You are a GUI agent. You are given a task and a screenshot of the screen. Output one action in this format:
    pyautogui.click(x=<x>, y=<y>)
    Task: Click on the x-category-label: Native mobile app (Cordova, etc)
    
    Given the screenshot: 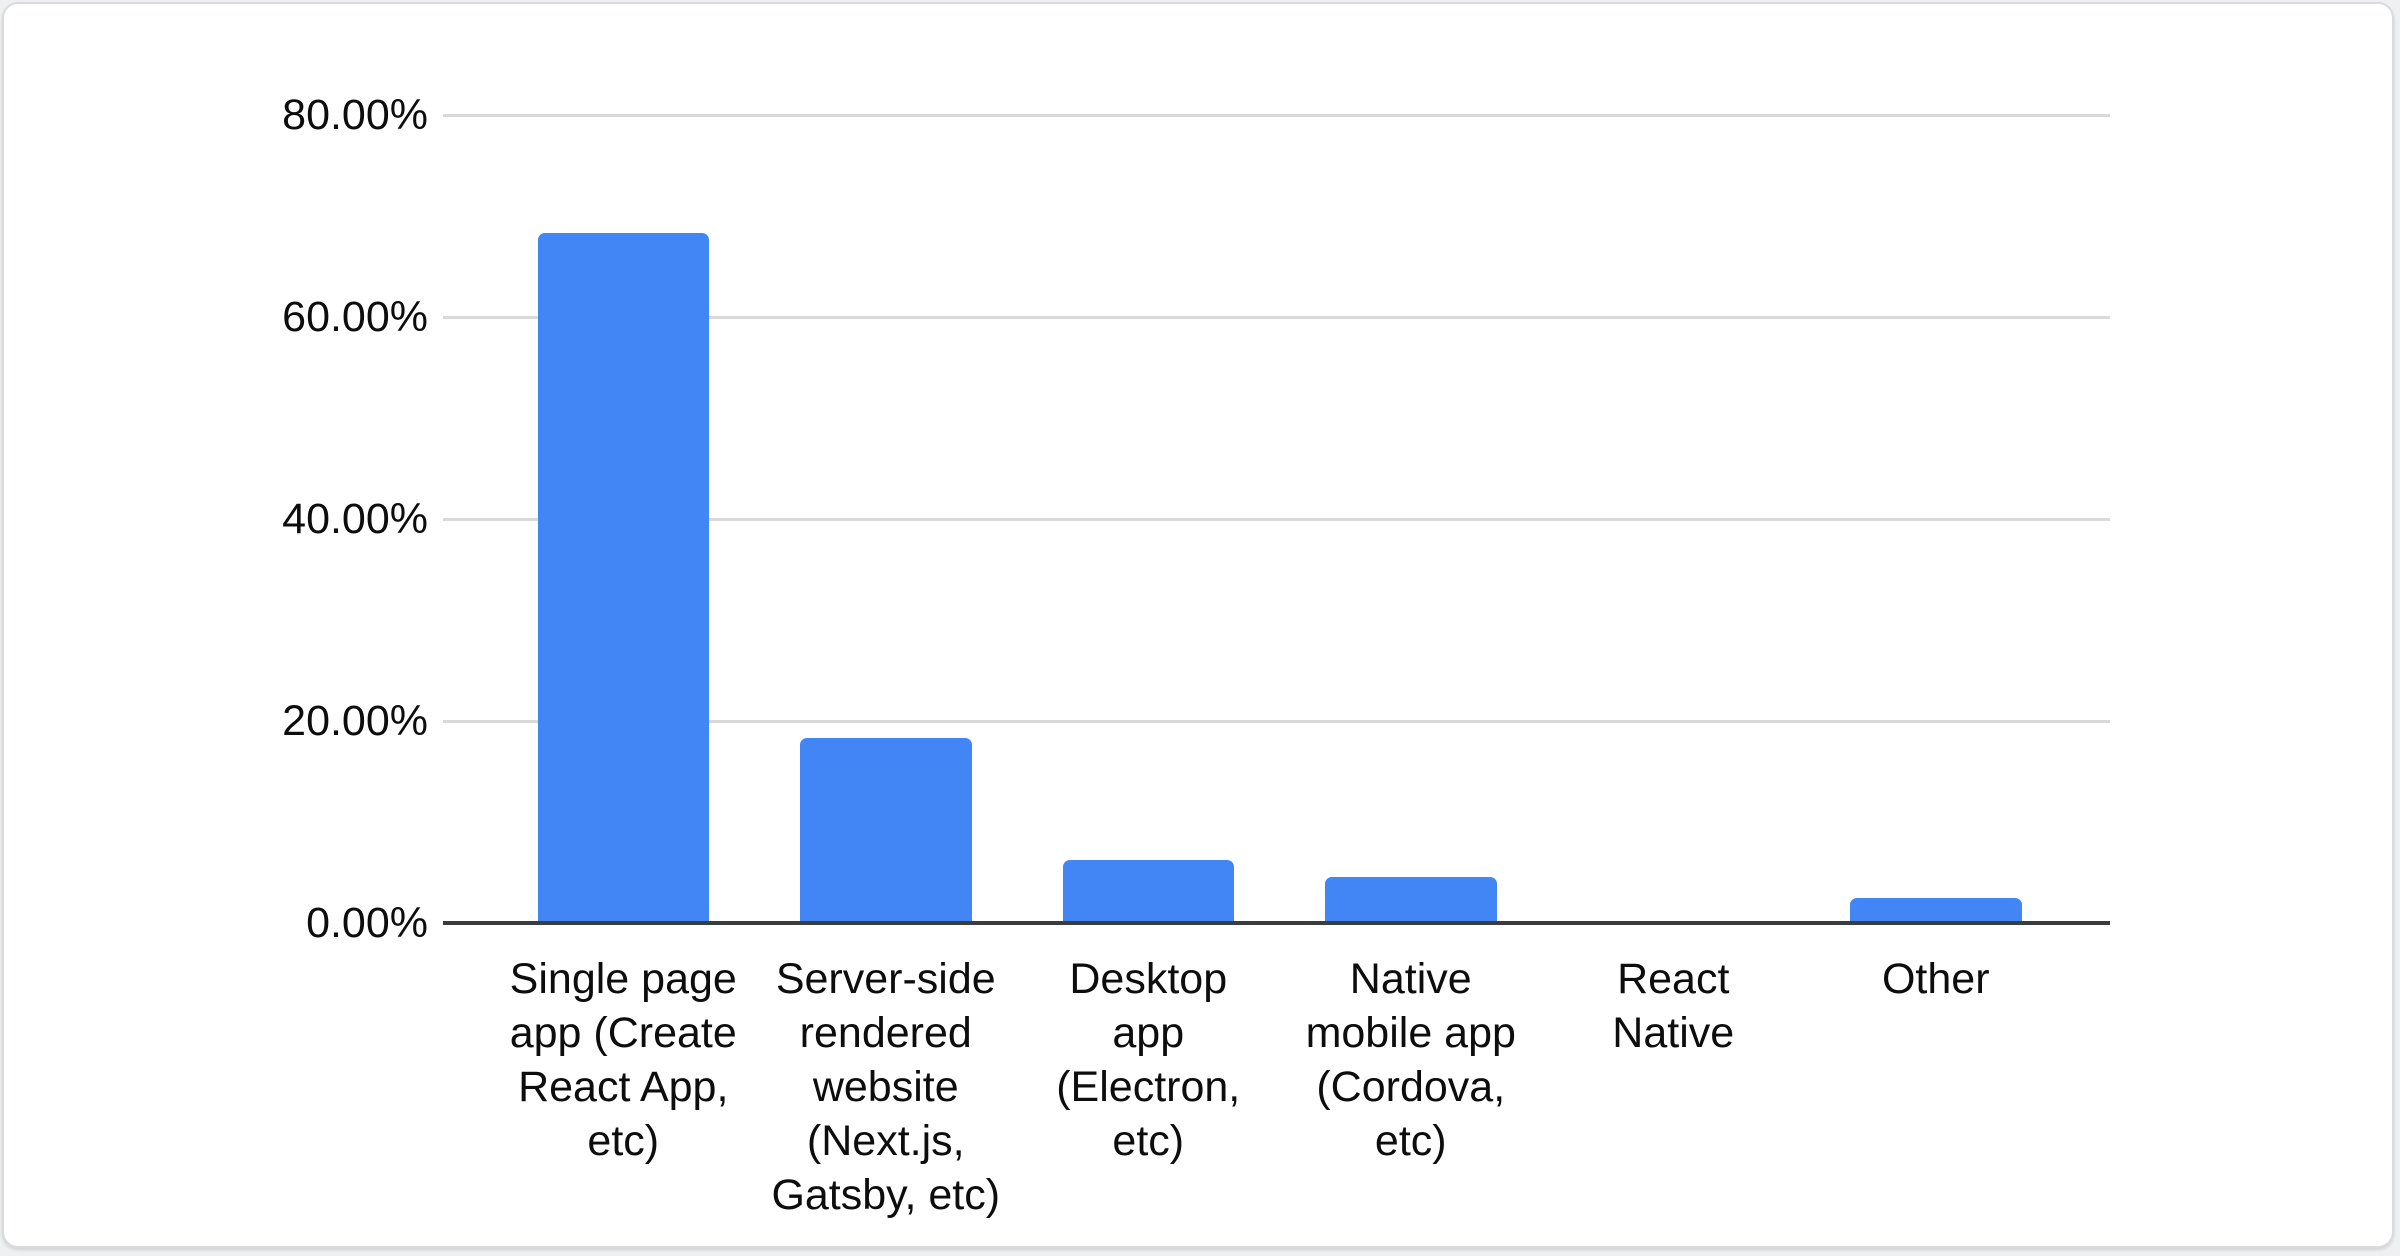 What is the action you would take?
    pyautogui.click(x=1410, y=1060)
    